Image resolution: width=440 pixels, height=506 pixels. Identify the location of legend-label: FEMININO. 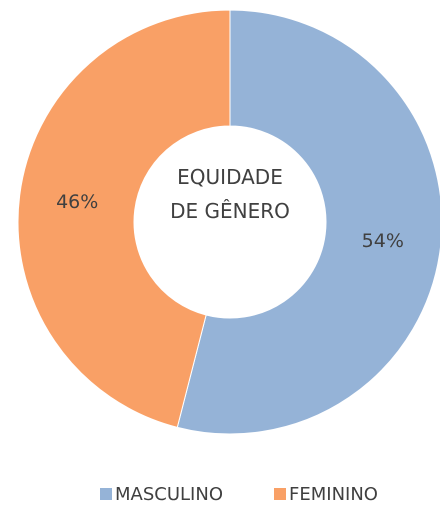
(333, 494).